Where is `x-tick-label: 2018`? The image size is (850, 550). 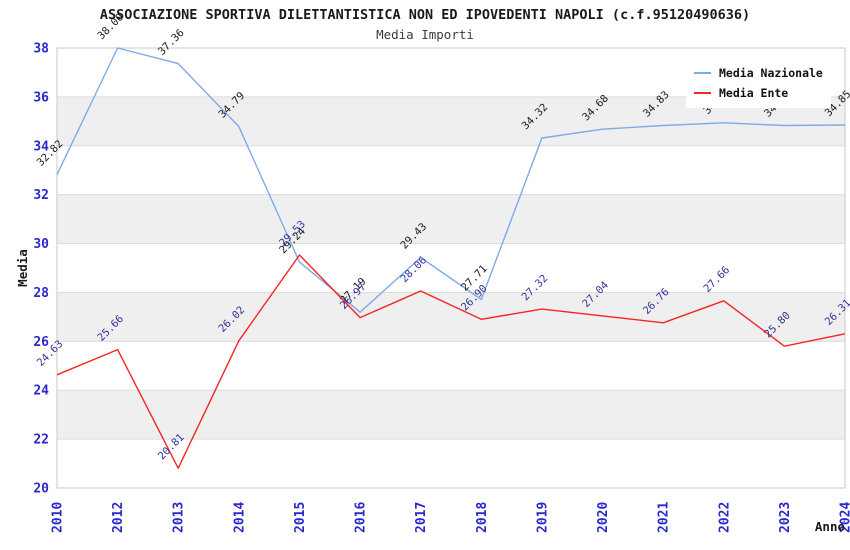 x-tick-label: 2018 is located at coordinates (482, 517).